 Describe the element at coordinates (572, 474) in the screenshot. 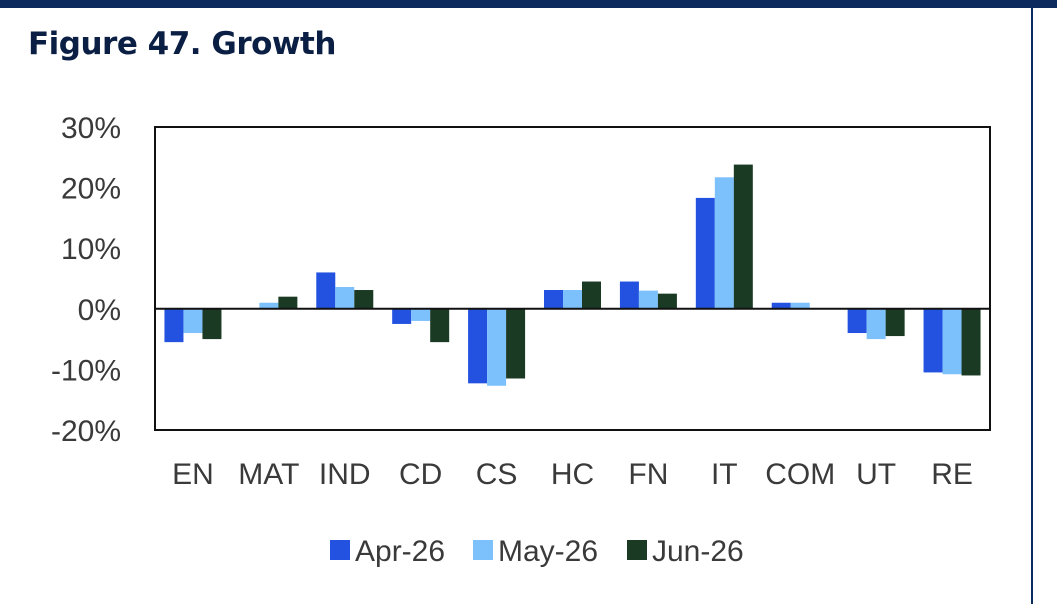

I see `x-category-label: HC` at that location.